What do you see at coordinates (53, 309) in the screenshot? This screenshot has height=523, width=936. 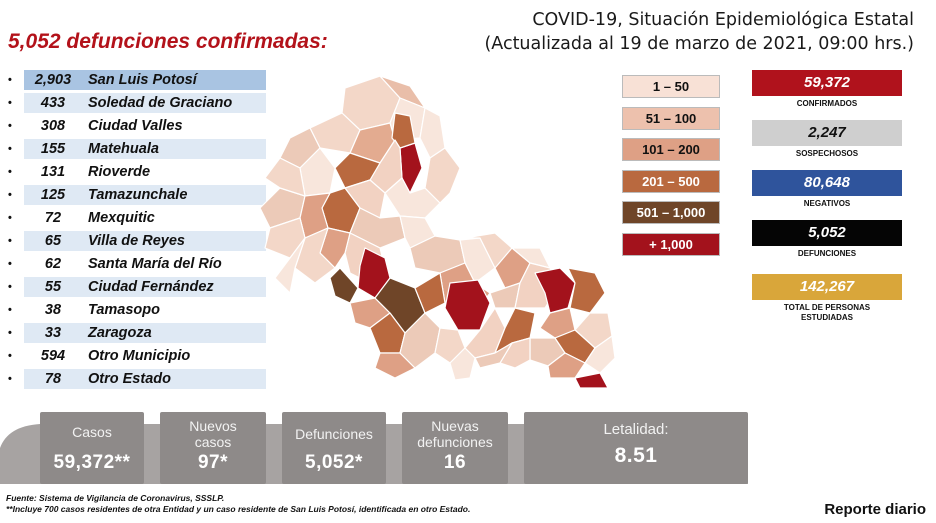 I see `municipality-count: 38` at bounding box center [53, 309].